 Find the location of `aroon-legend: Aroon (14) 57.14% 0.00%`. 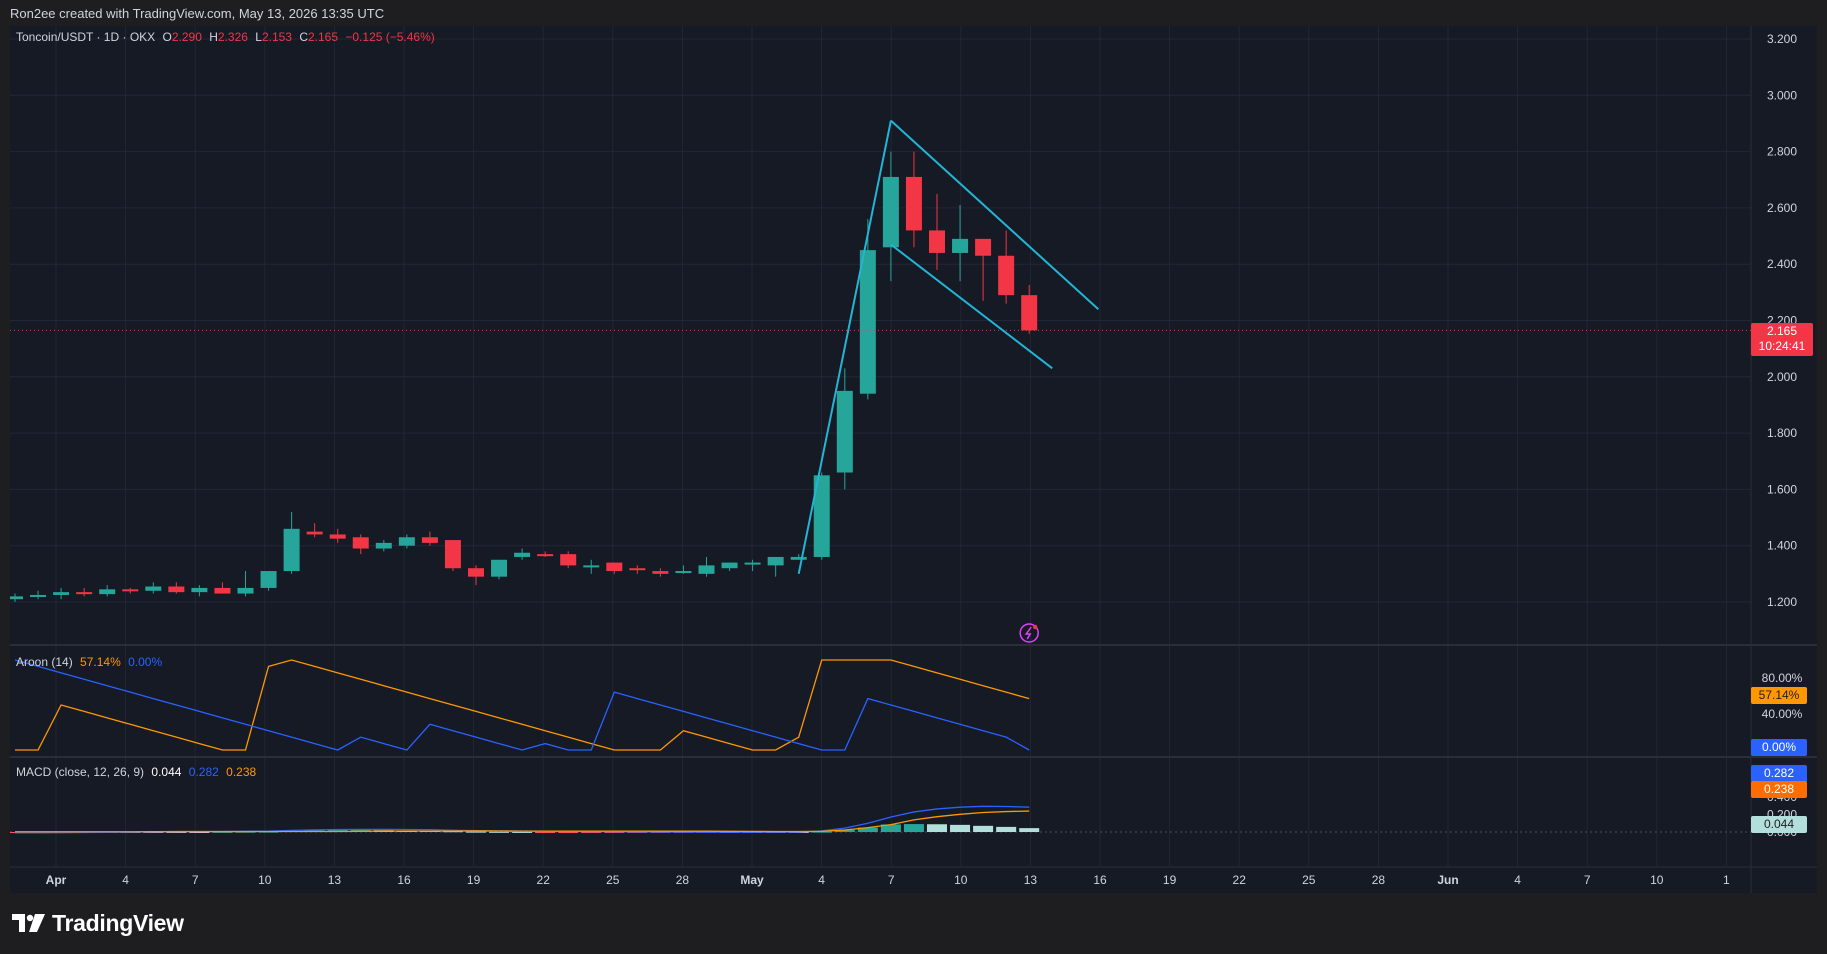

aroon-legend: Aroon (14) 57.14% 0.00% is located at coordinates (91, 662).